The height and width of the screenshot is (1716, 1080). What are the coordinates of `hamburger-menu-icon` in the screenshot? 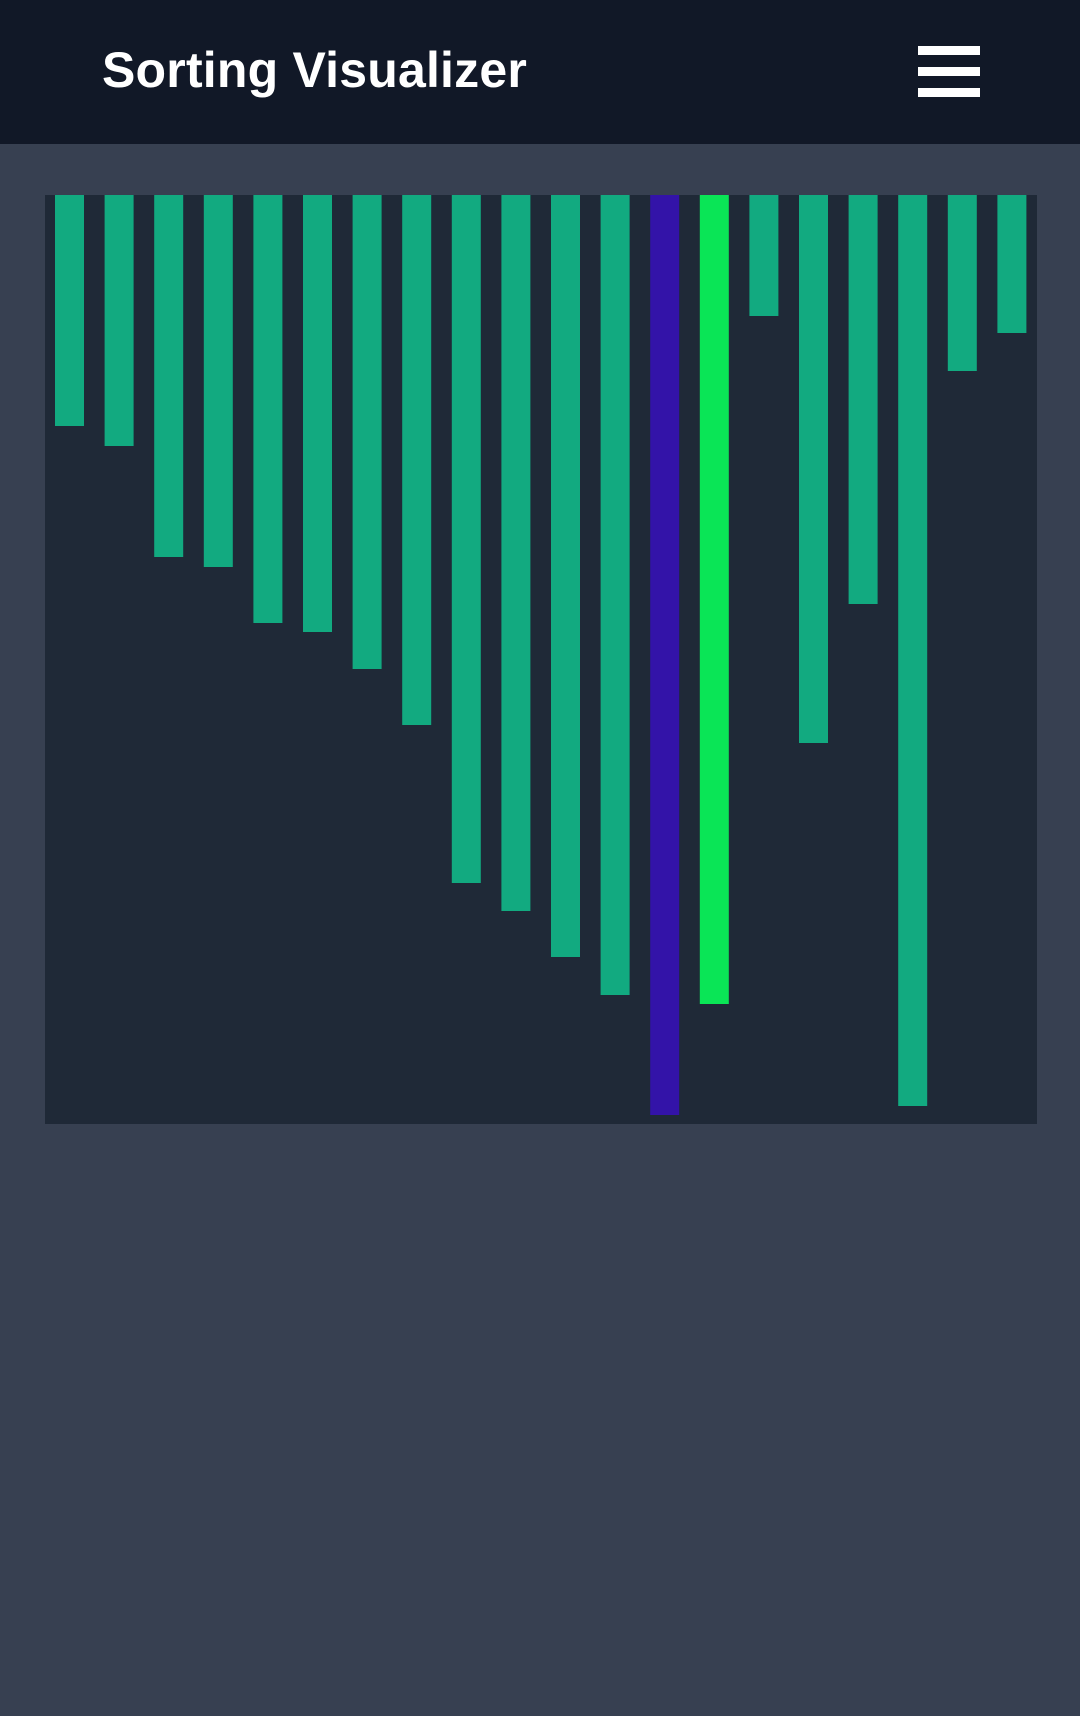 It's located at (949, 72).